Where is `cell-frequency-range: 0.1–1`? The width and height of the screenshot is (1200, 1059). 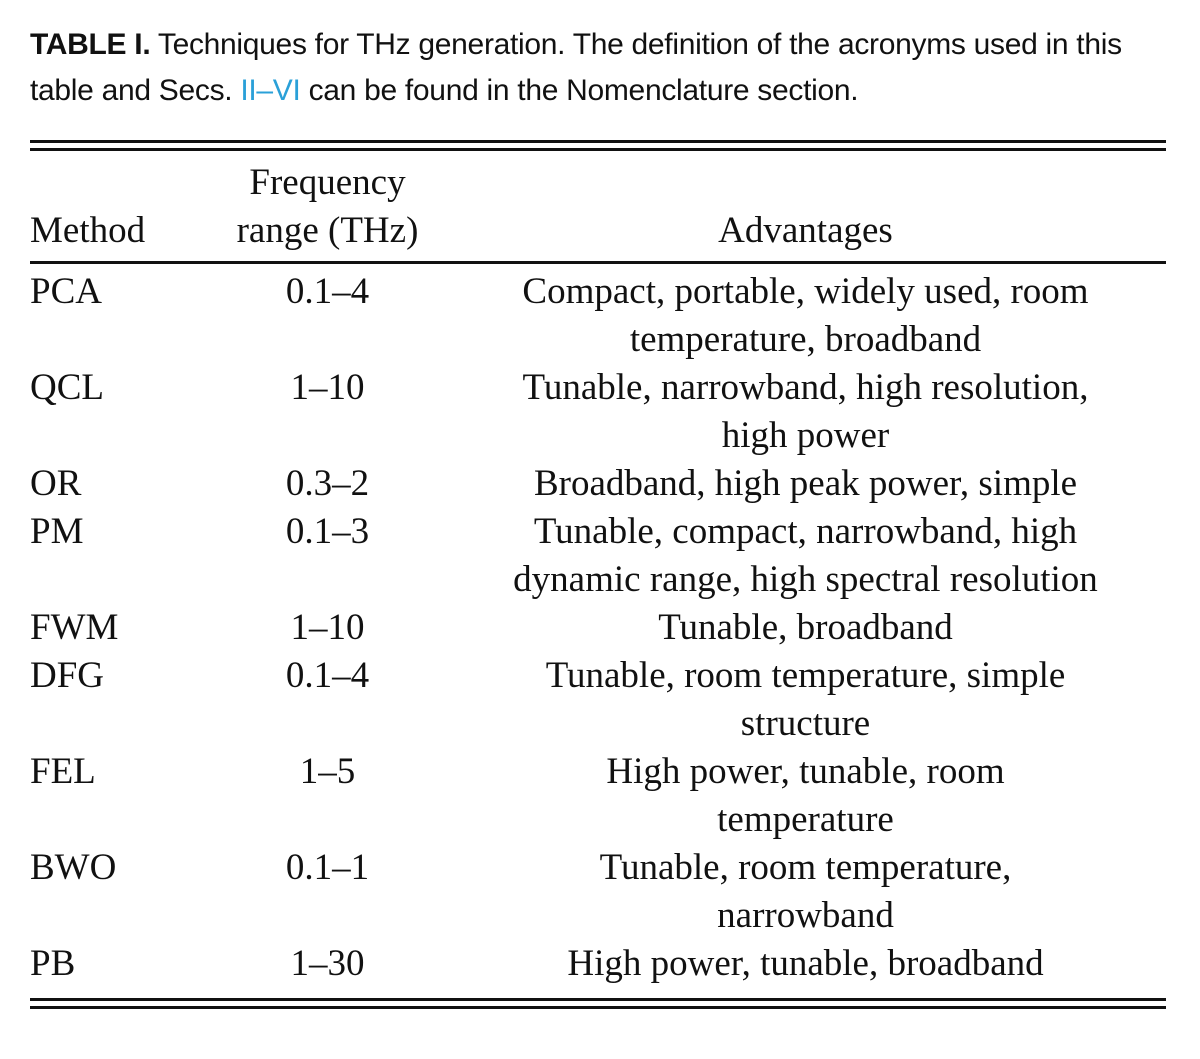
cell-frequency-range: 0.1–1 is located at coordinates (327, 867).